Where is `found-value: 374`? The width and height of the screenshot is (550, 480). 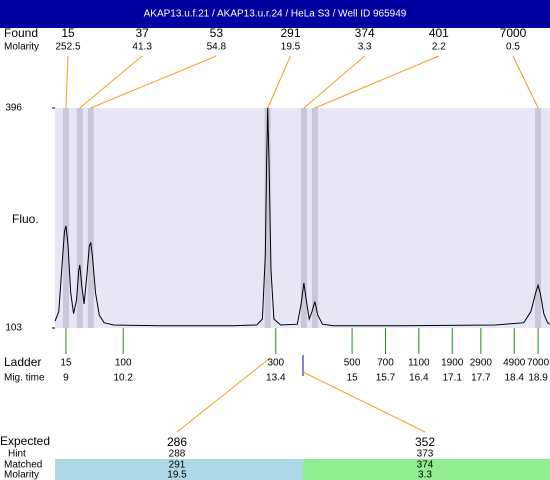
found-value: 374 is located at coordinates (365, 33).